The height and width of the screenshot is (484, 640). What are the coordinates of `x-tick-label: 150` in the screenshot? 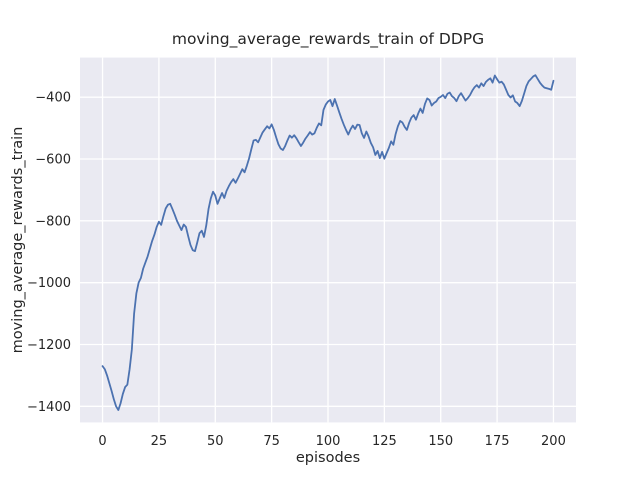 It's located at (440, 441).